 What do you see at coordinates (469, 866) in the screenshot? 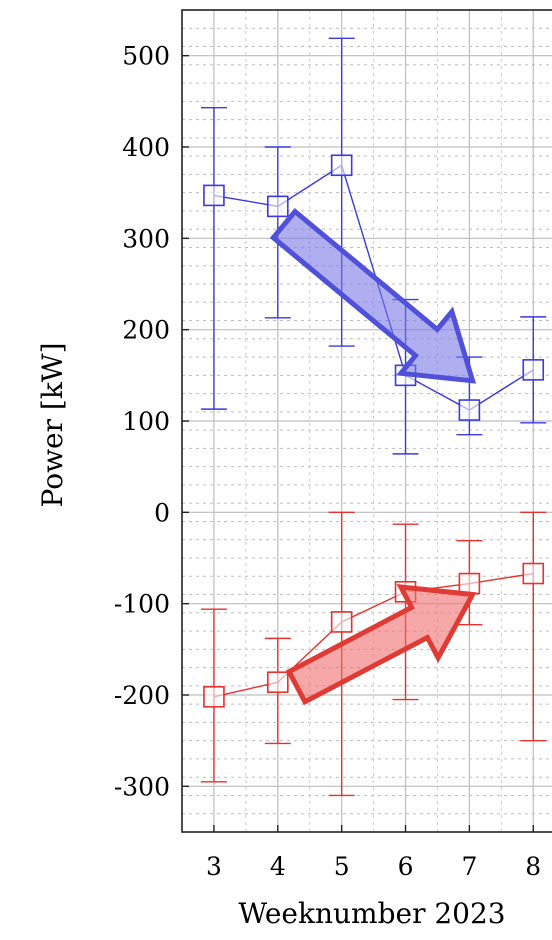
I see `x-tick-label: 7` at bounding box center [469, 866].